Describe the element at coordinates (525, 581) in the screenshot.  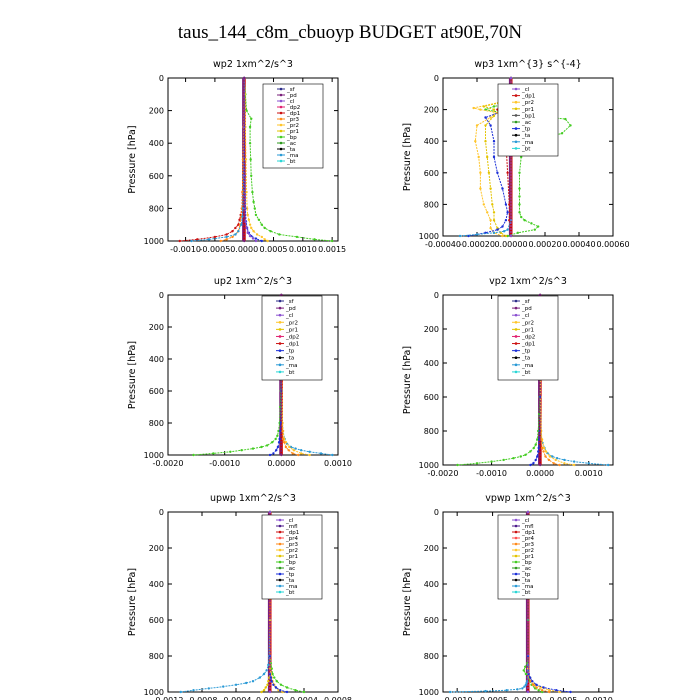
I see `legend-entry: _ta` at that location.